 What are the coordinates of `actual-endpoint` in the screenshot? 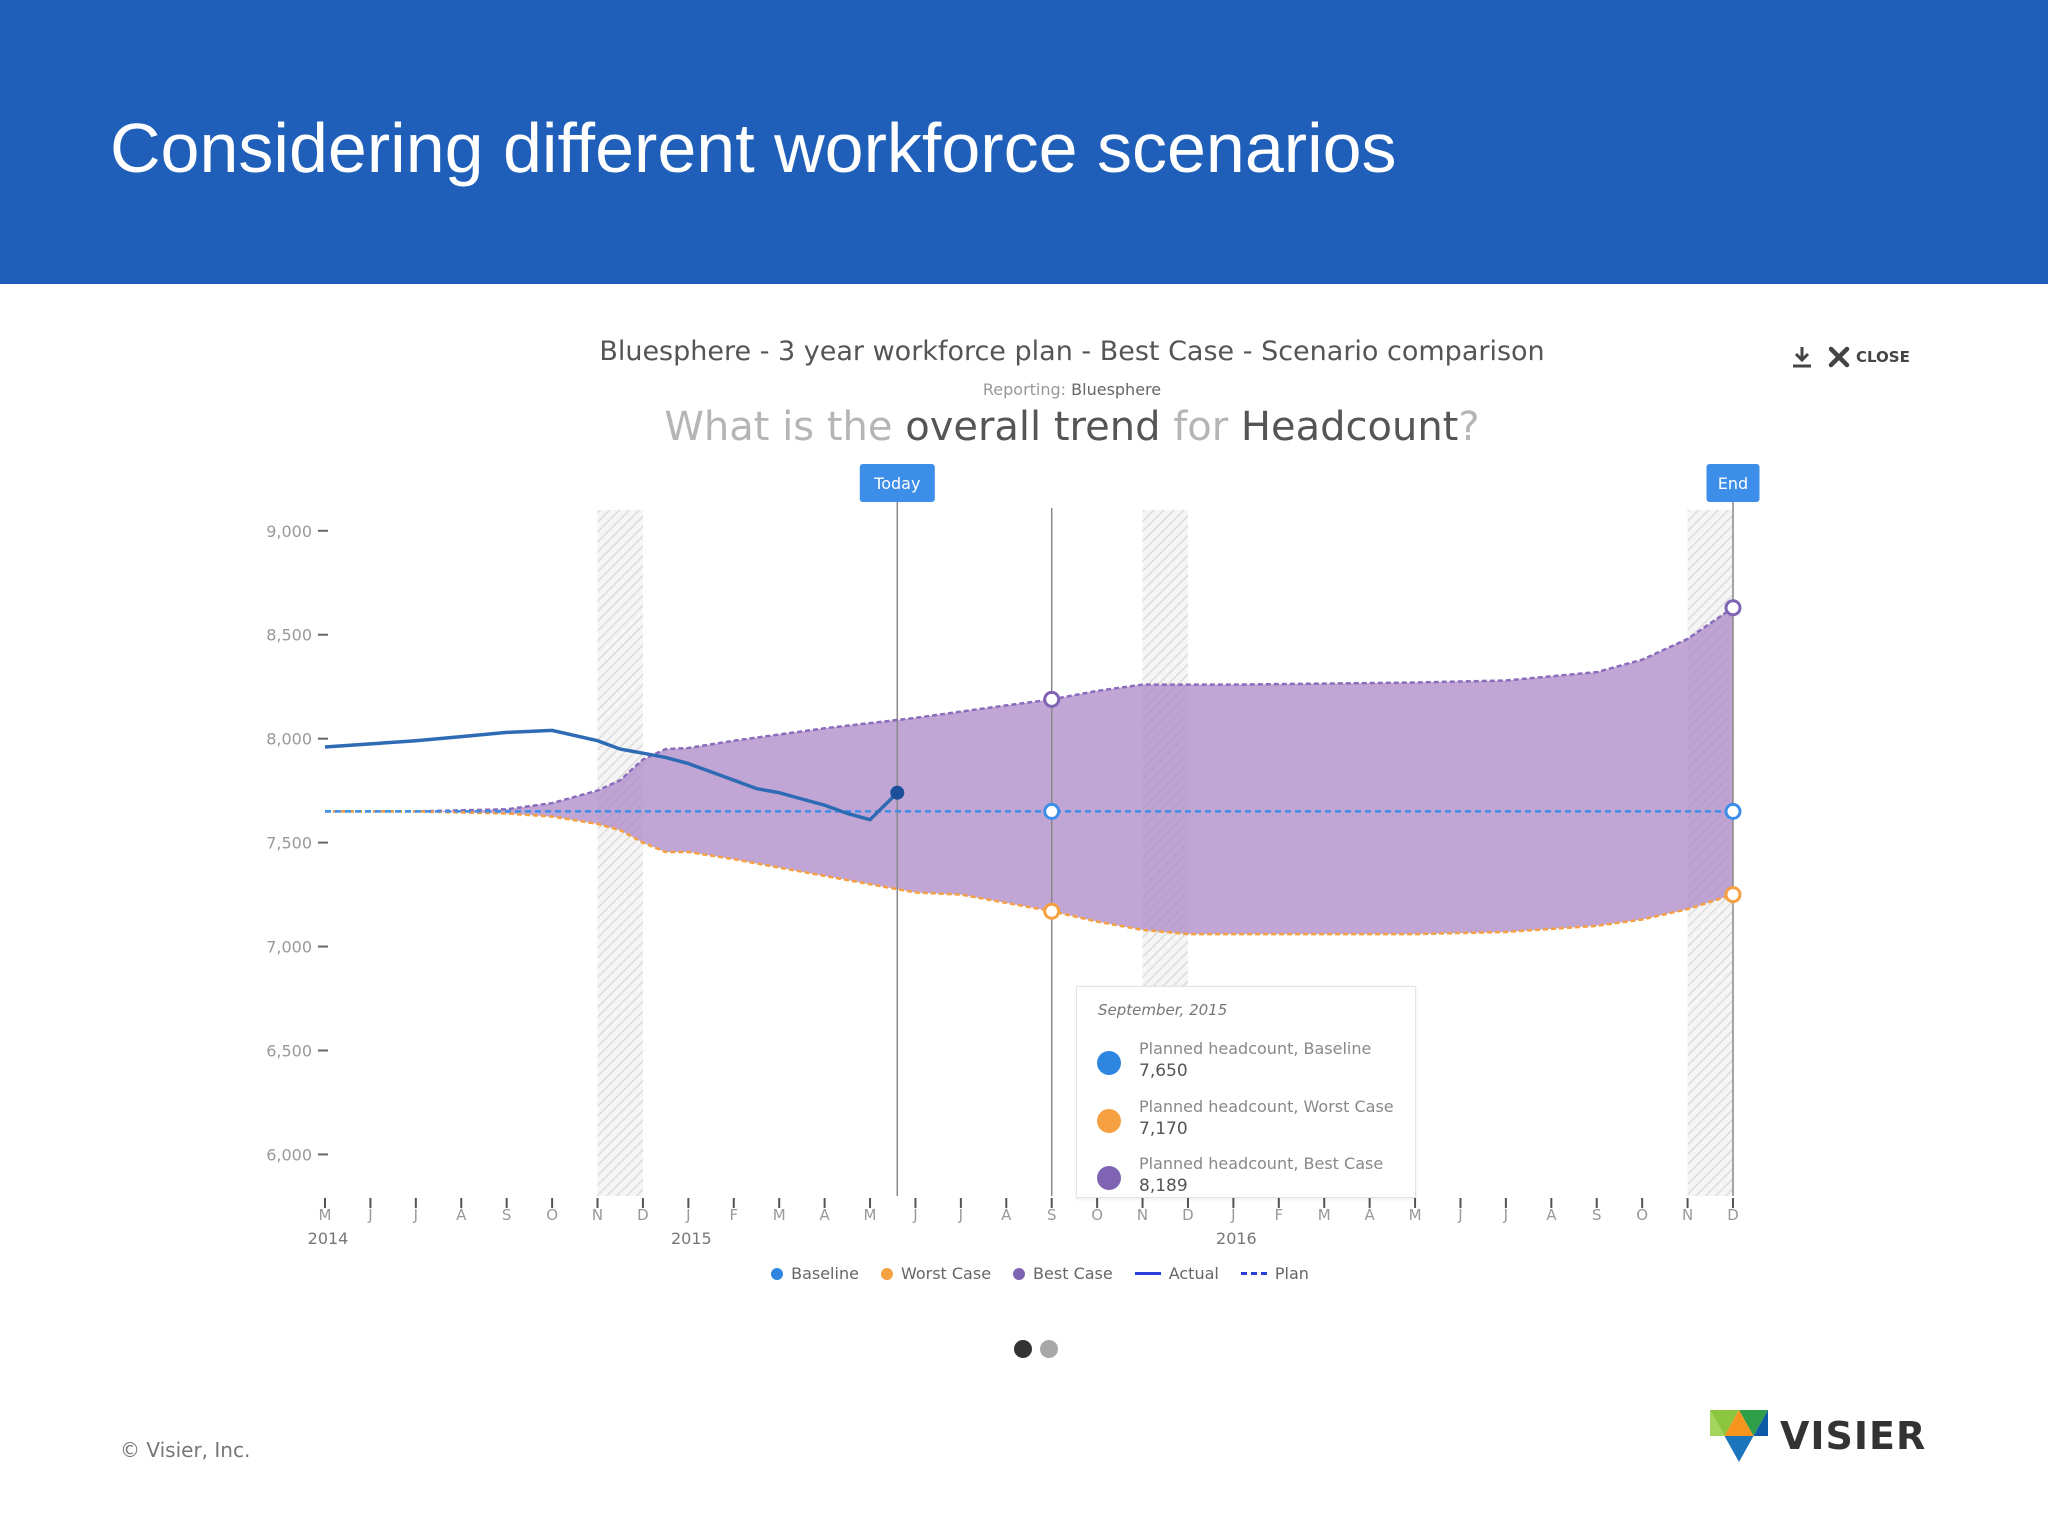 It's located at (897, 792).